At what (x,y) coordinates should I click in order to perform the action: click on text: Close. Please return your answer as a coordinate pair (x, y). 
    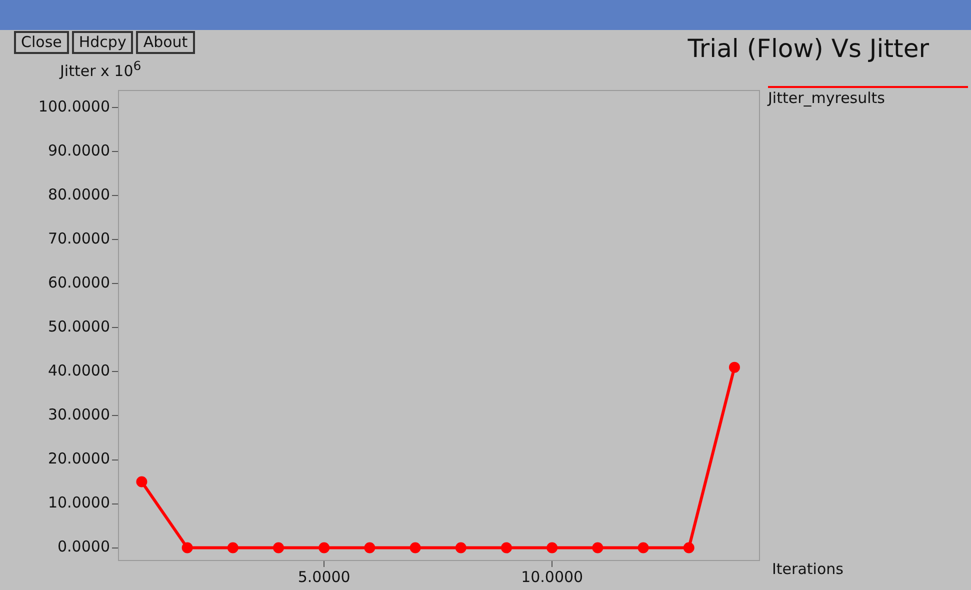
    Looking at the image, I should click on (41, 42).